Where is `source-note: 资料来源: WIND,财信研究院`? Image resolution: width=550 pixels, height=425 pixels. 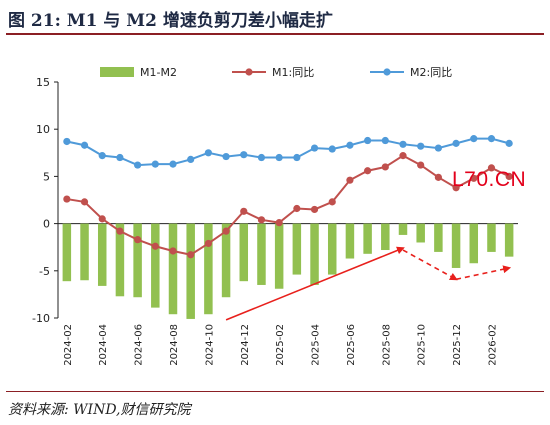 source-note: 资料来源: WIND,财信研究院 is located at coordinates (99, 410).